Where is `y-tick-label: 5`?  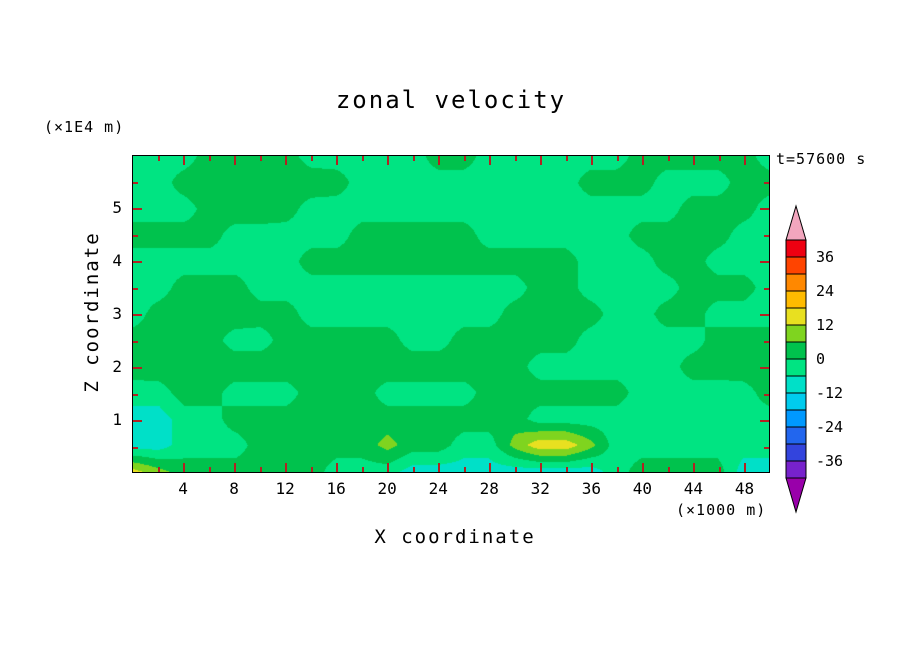
y-tick-label: 5 is located at coordinates (117, 207).